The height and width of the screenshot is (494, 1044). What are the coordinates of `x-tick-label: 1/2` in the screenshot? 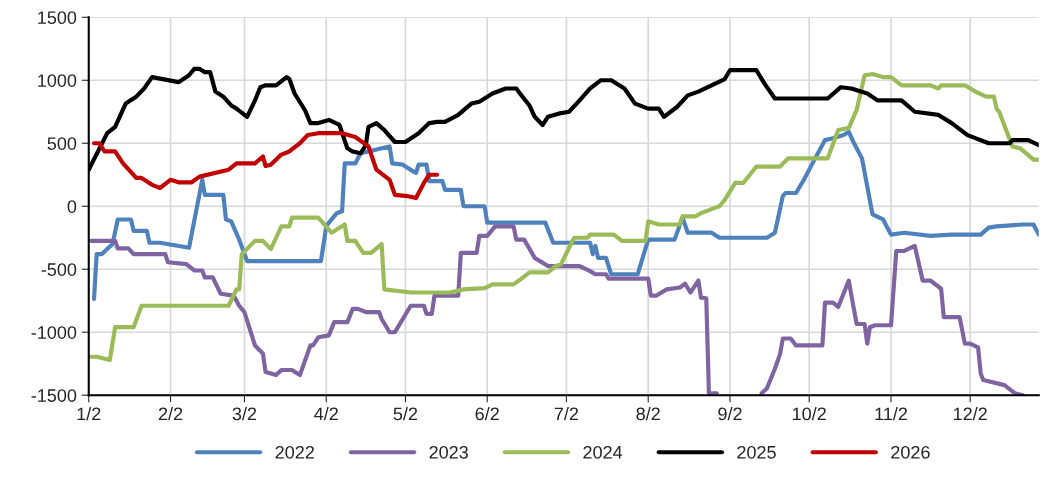 It's located at (89, 414).